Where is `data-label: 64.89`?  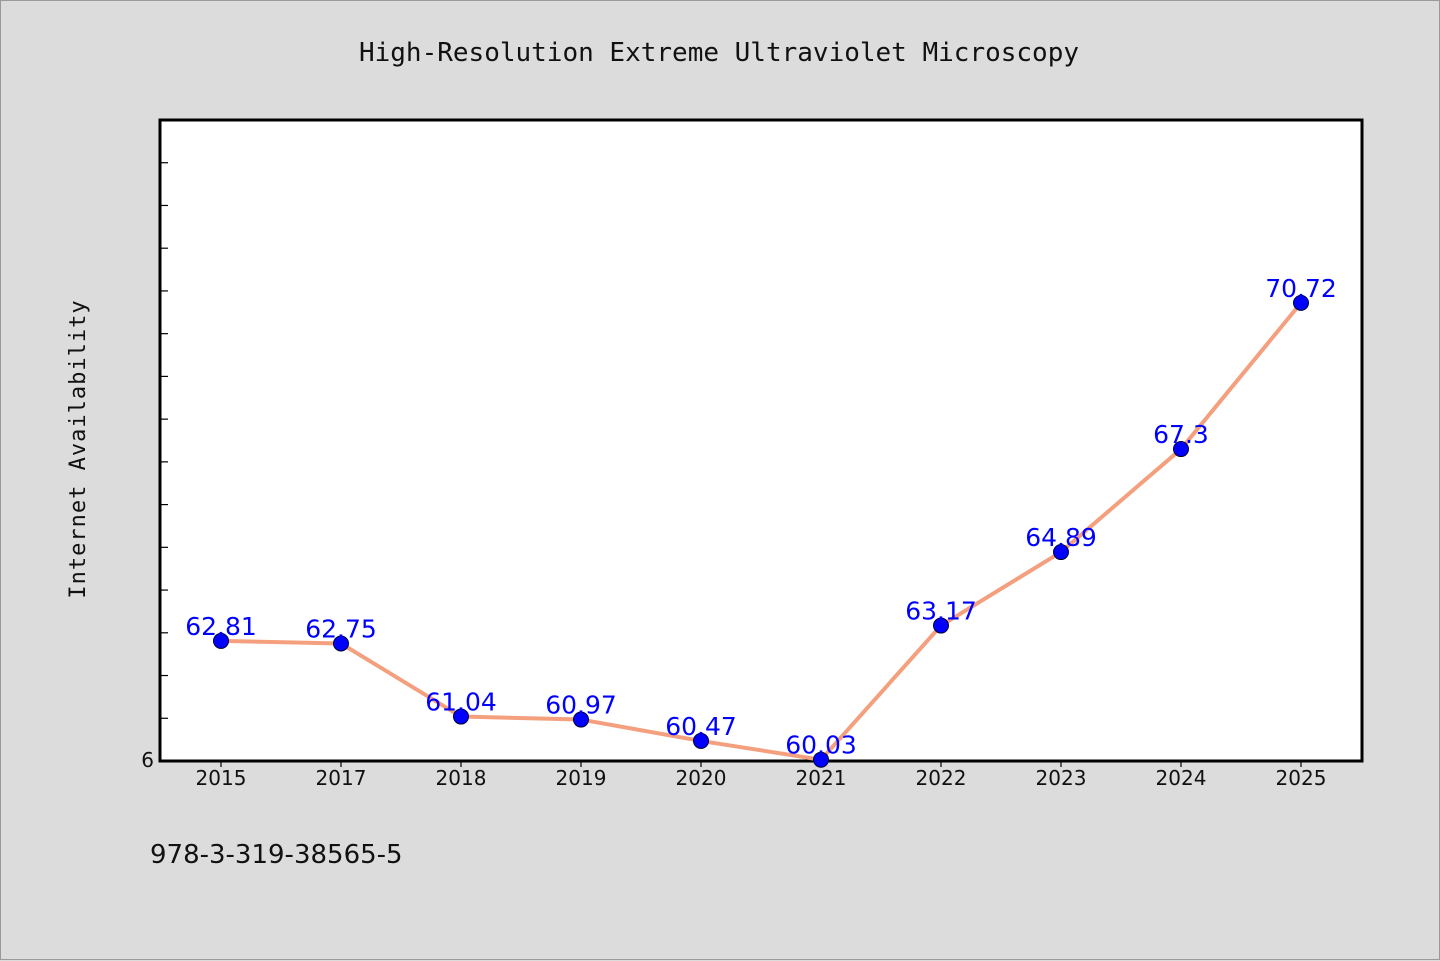
data-label: 64.89 is located at coordinates (1061, 537).